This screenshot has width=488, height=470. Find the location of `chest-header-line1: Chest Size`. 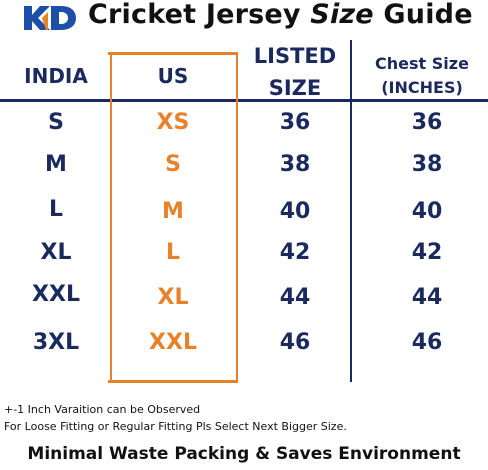

chest-header-line1: Chest Size is located at coordinates (422, 63).